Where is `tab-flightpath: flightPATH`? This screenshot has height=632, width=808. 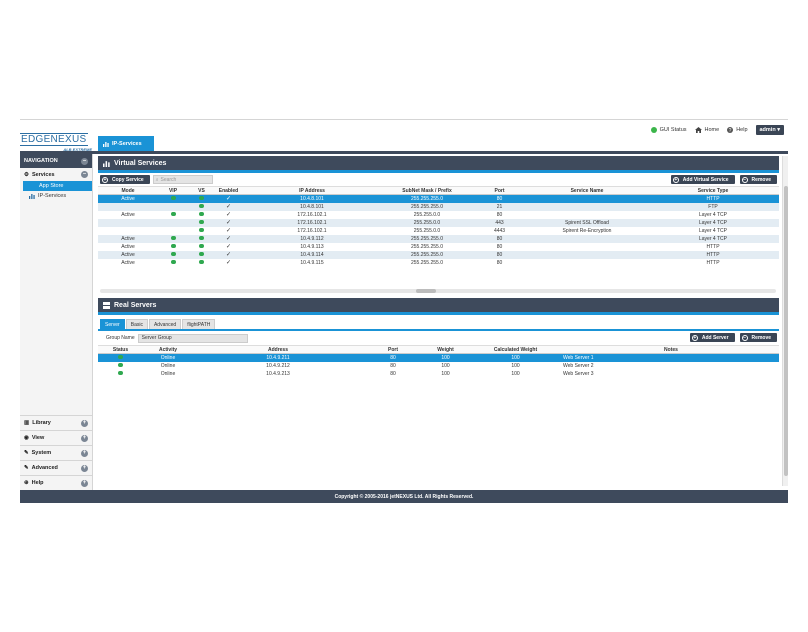
tab-flightpath: flightPATH is located at coordinates (199, 324).